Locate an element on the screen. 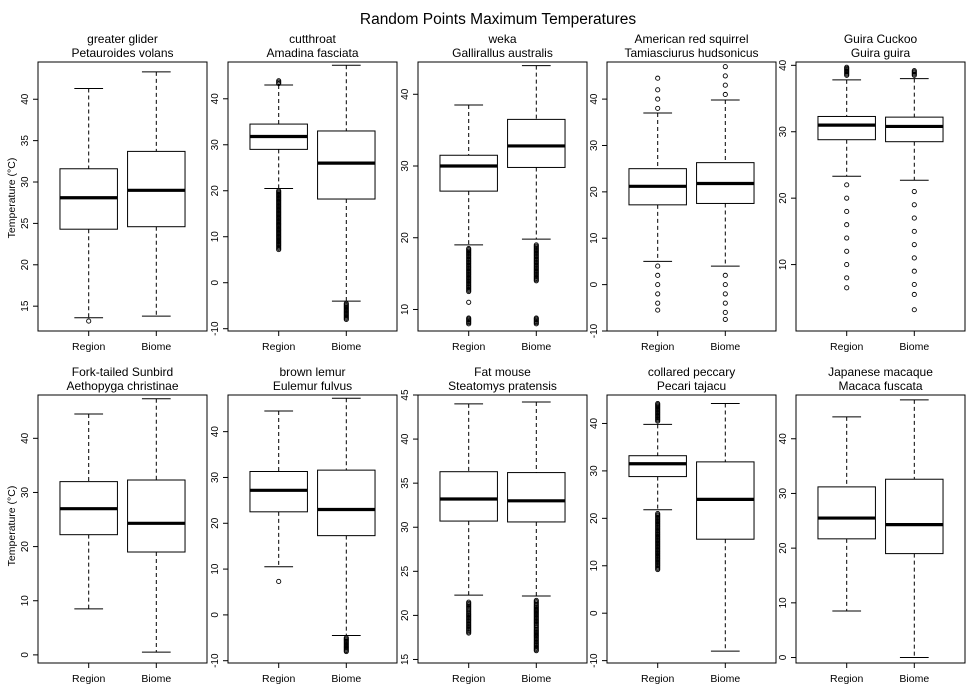 The image size is (972, 690). panel-8-frame is located at coordinates (502, 529).